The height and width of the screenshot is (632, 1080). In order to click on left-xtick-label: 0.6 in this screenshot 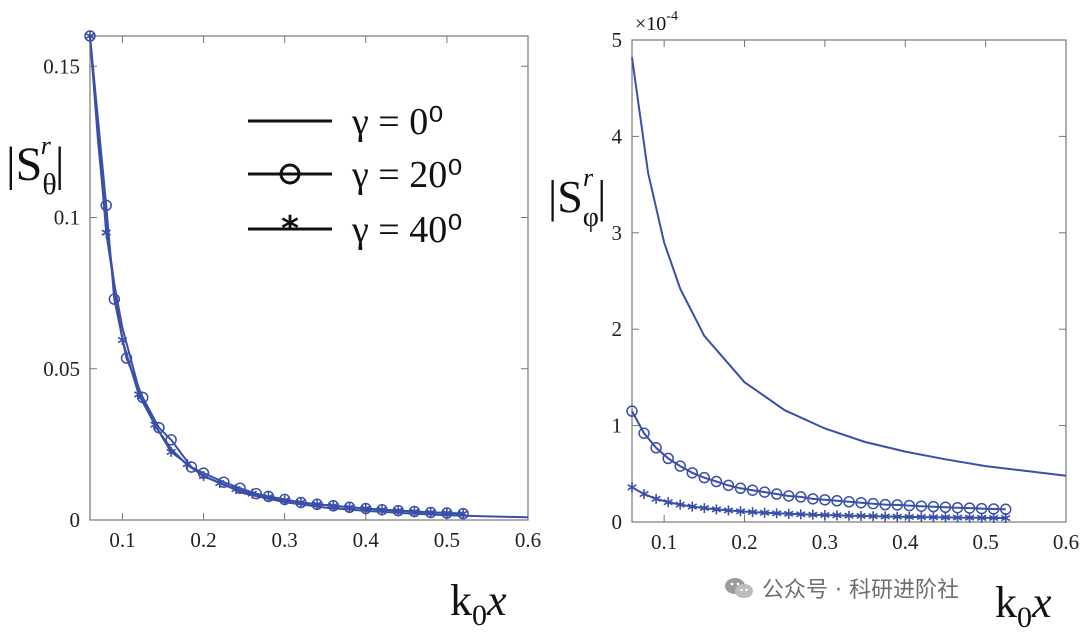, I will do `click(528, 540)`.